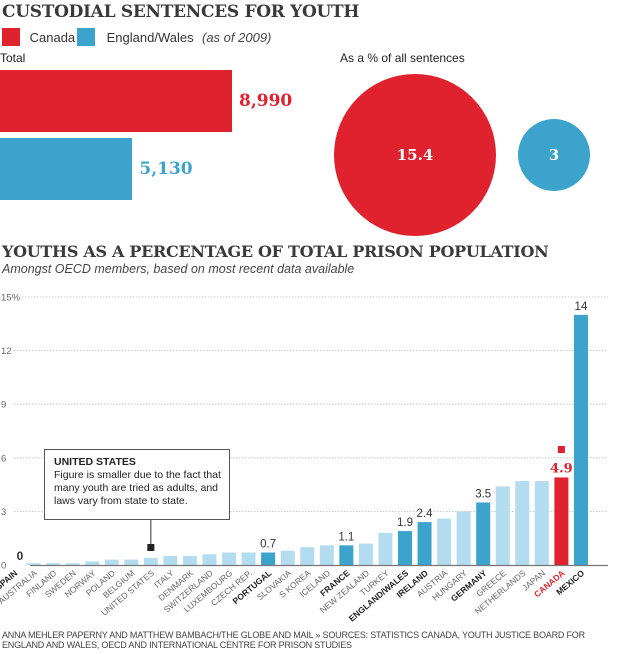  What do you see at coordinates (541, 523) in the screenshot?
I see `bar-japan` at bounding box center [541, 523].